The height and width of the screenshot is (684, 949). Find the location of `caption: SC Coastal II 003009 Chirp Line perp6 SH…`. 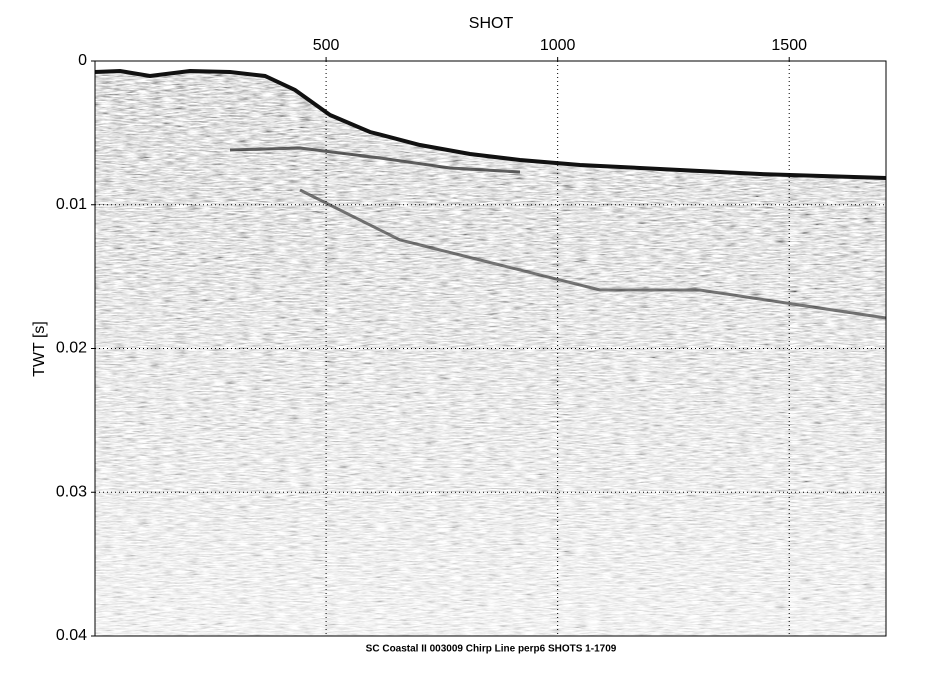

caption: SC Coastal II 003009 Chirp Line perp6 SH… is located at coordinates (491, 649).